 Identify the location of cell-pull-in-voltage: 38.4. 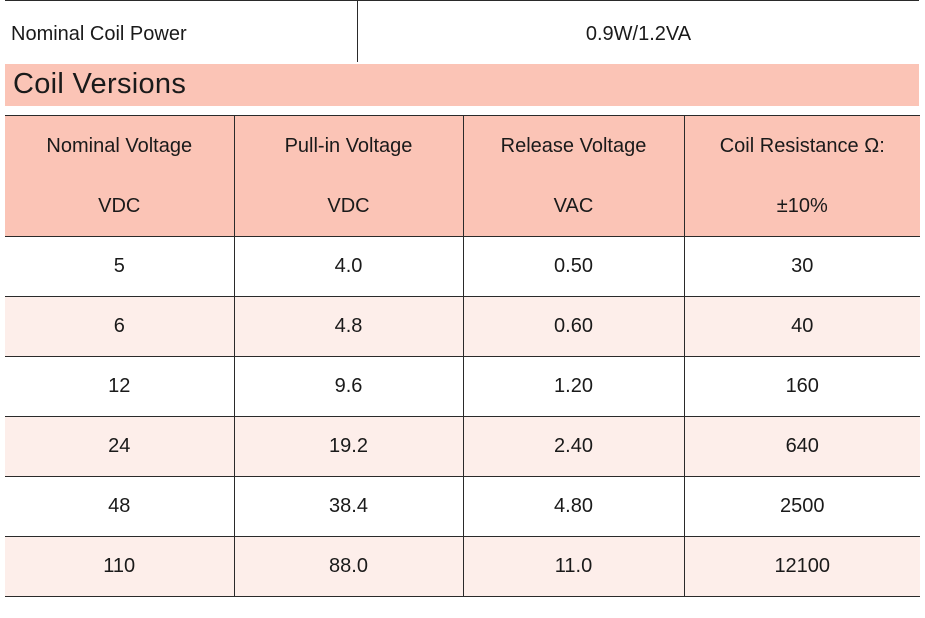
(348, 506).